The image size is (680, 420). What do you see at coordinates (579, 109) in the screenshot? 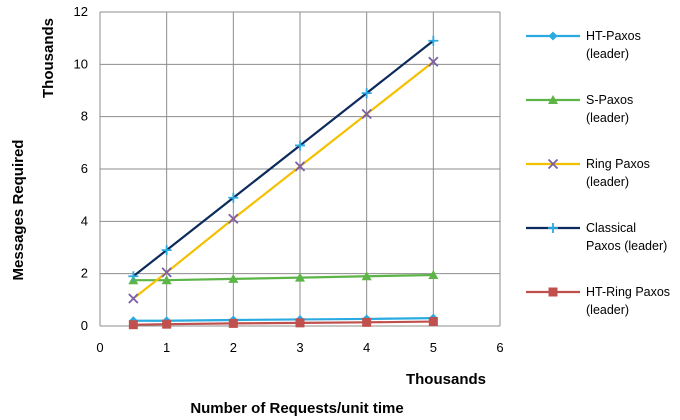
I see `legend-entry-2: S-Paxos (leader)` at bounding box center [579, 109].